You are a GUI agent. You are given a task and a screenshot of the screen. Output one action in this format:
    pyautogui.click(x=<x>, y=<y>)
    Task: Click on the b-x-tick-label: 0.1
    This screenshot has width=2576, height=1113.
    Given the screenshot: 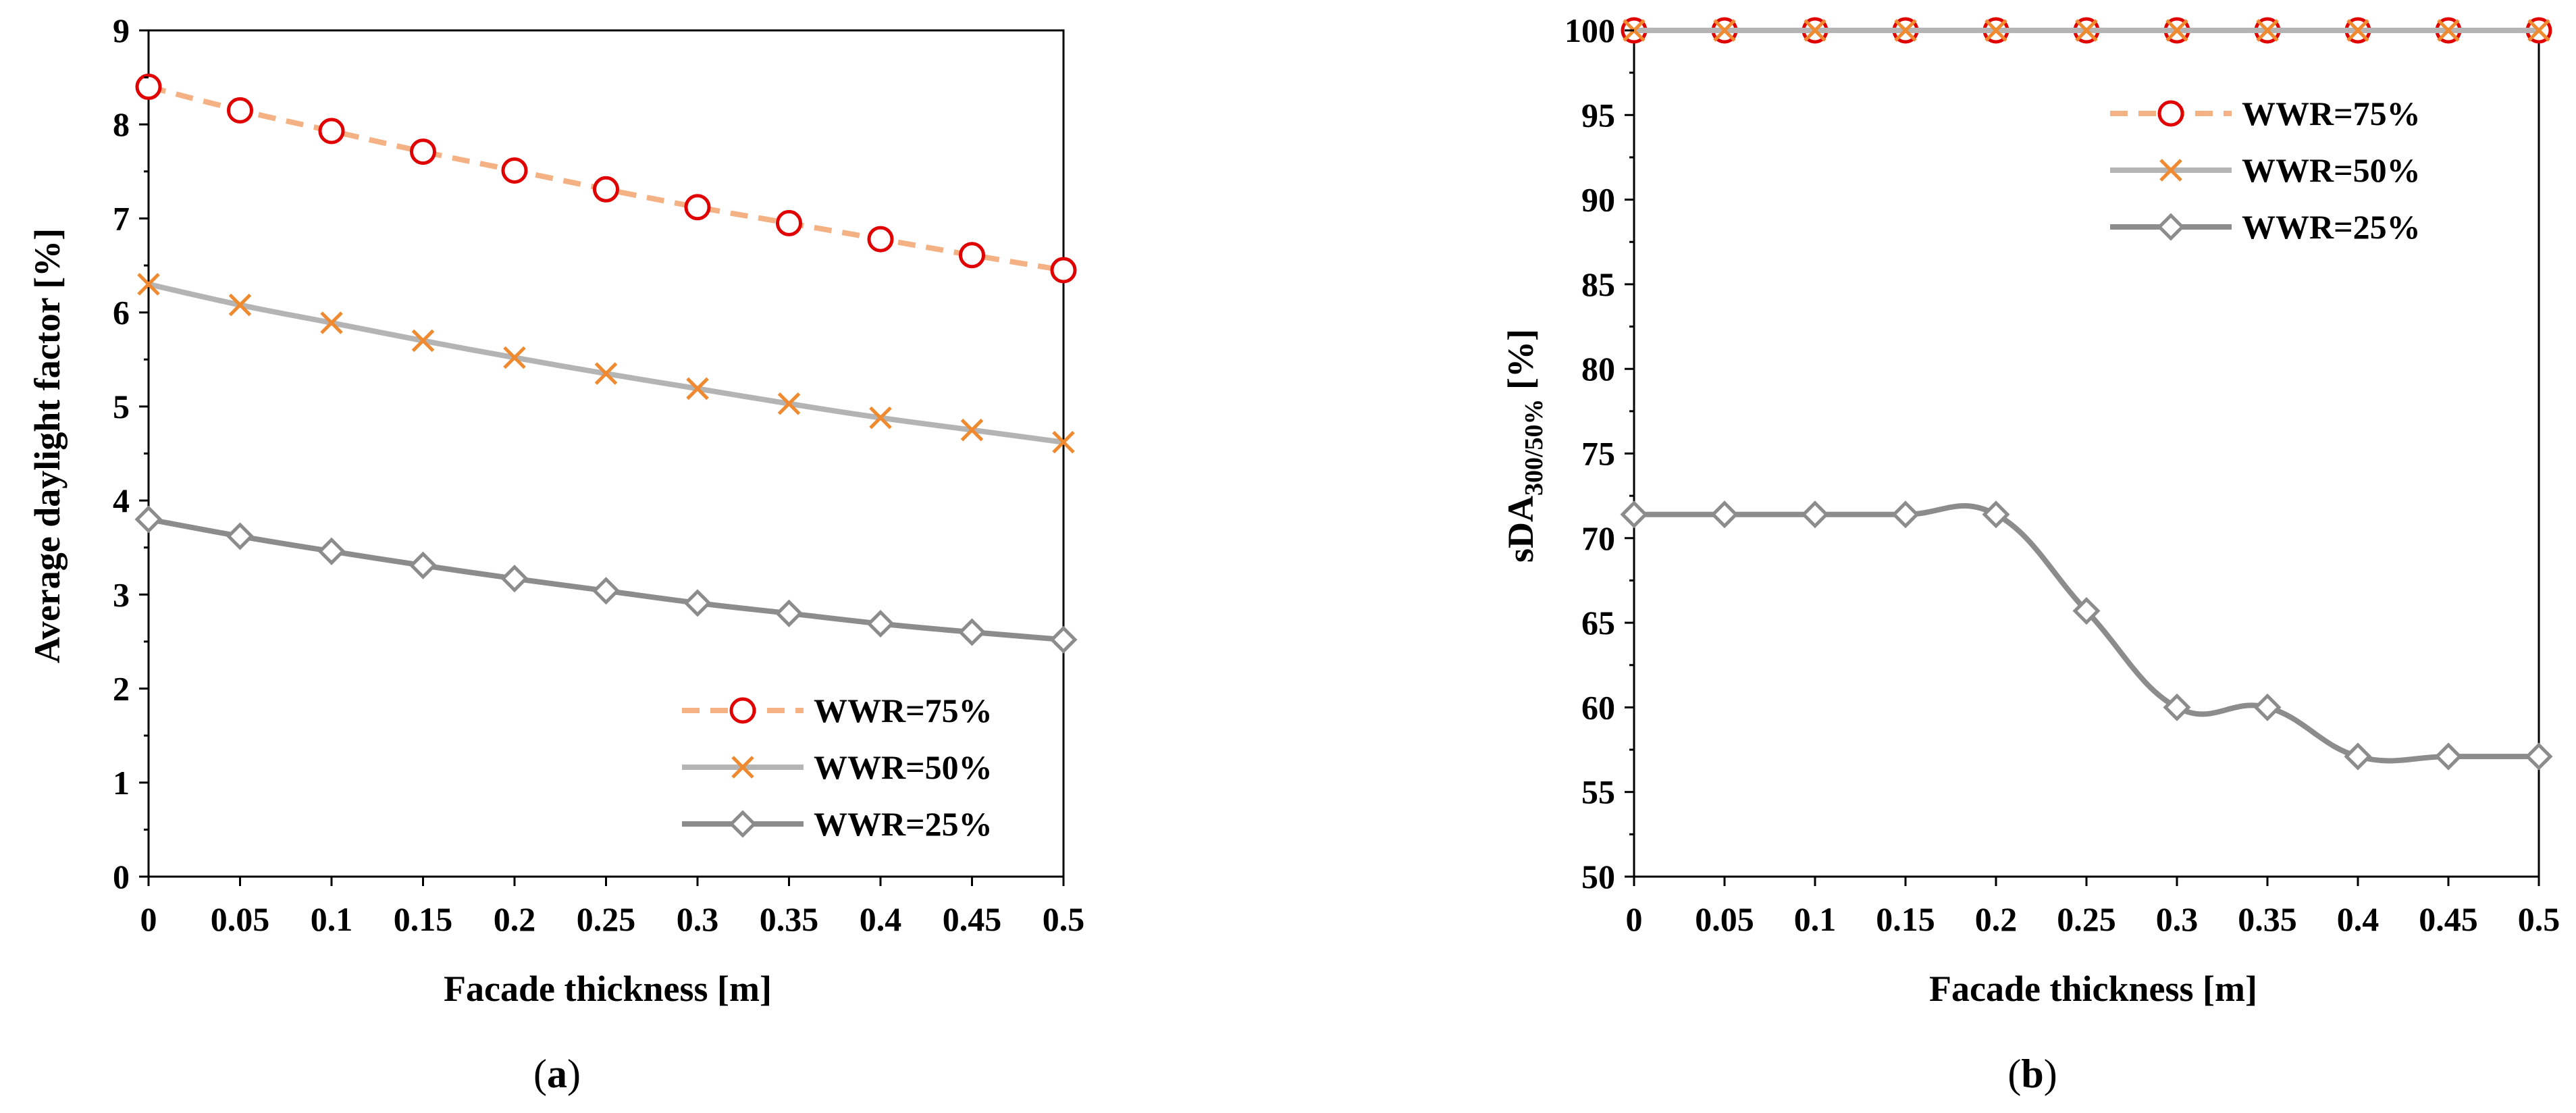 What is the action you would take?
    pyautogui.click(x=1815, y=919)
    